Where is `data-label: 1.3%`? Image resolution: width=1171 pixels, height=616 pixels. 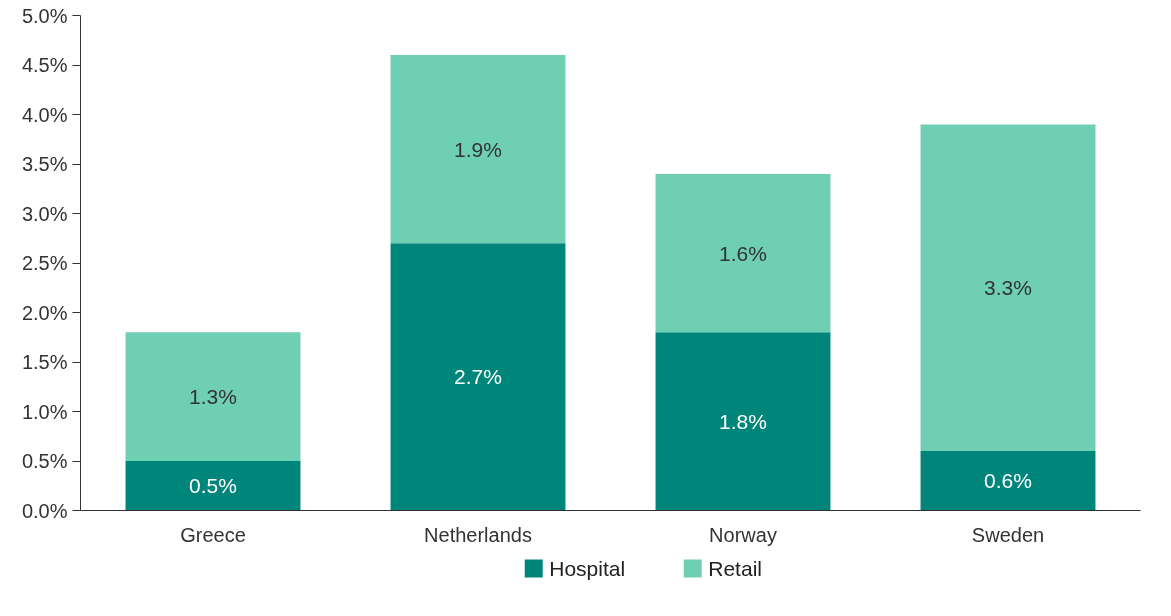
data-label: 1.3% is located at coordinates (213, 397).